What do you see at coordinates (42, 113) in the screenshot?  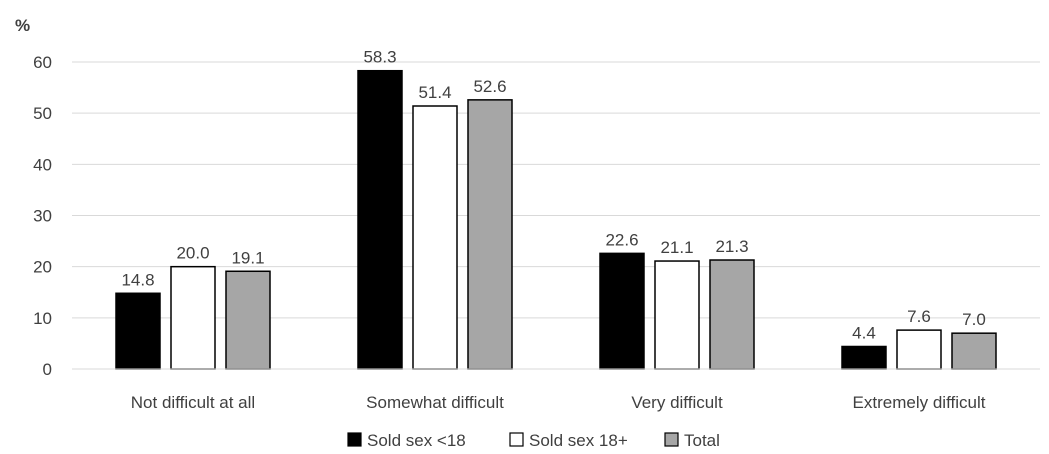 I see `y-tick-label: 50` at bounding box center [42, 113].